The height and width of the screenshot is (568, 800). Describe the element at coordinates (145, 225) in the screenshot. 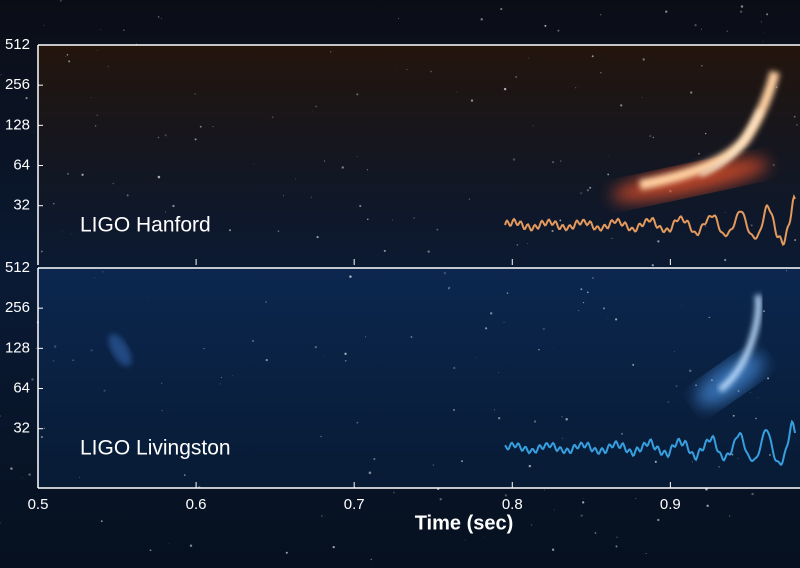

I see `detector-label: LIGO Hanford` at that location.